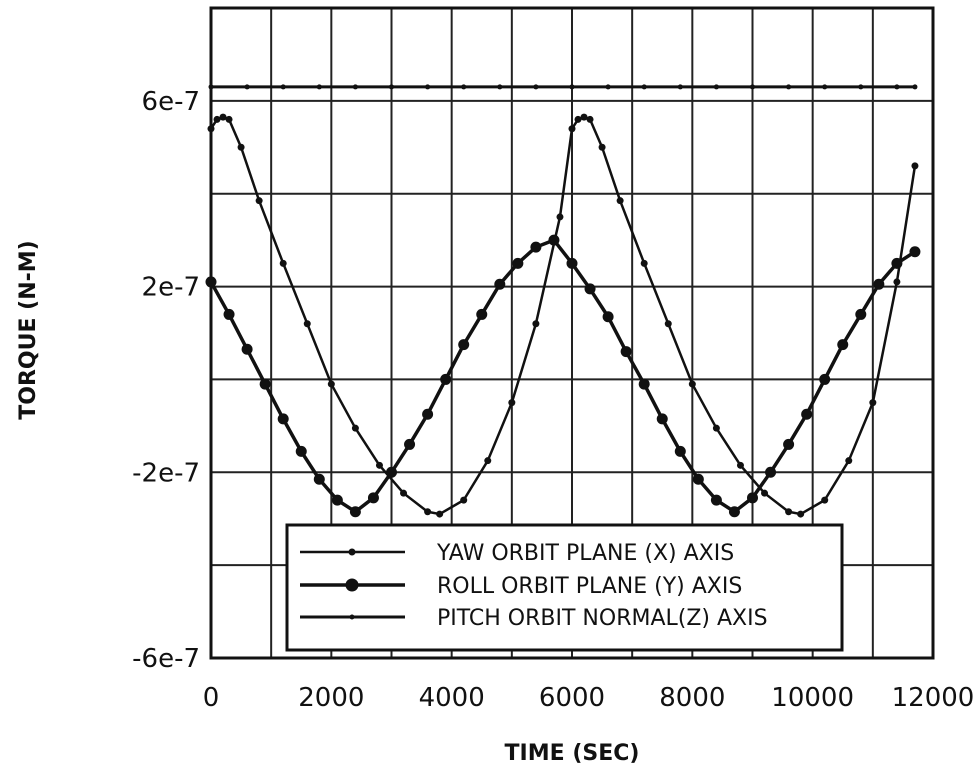 This screenshot has width=976, height=776. Describe the element at coordinates (452, 698) in the screenshot. I see `x-tick-label: 4000` at that location.